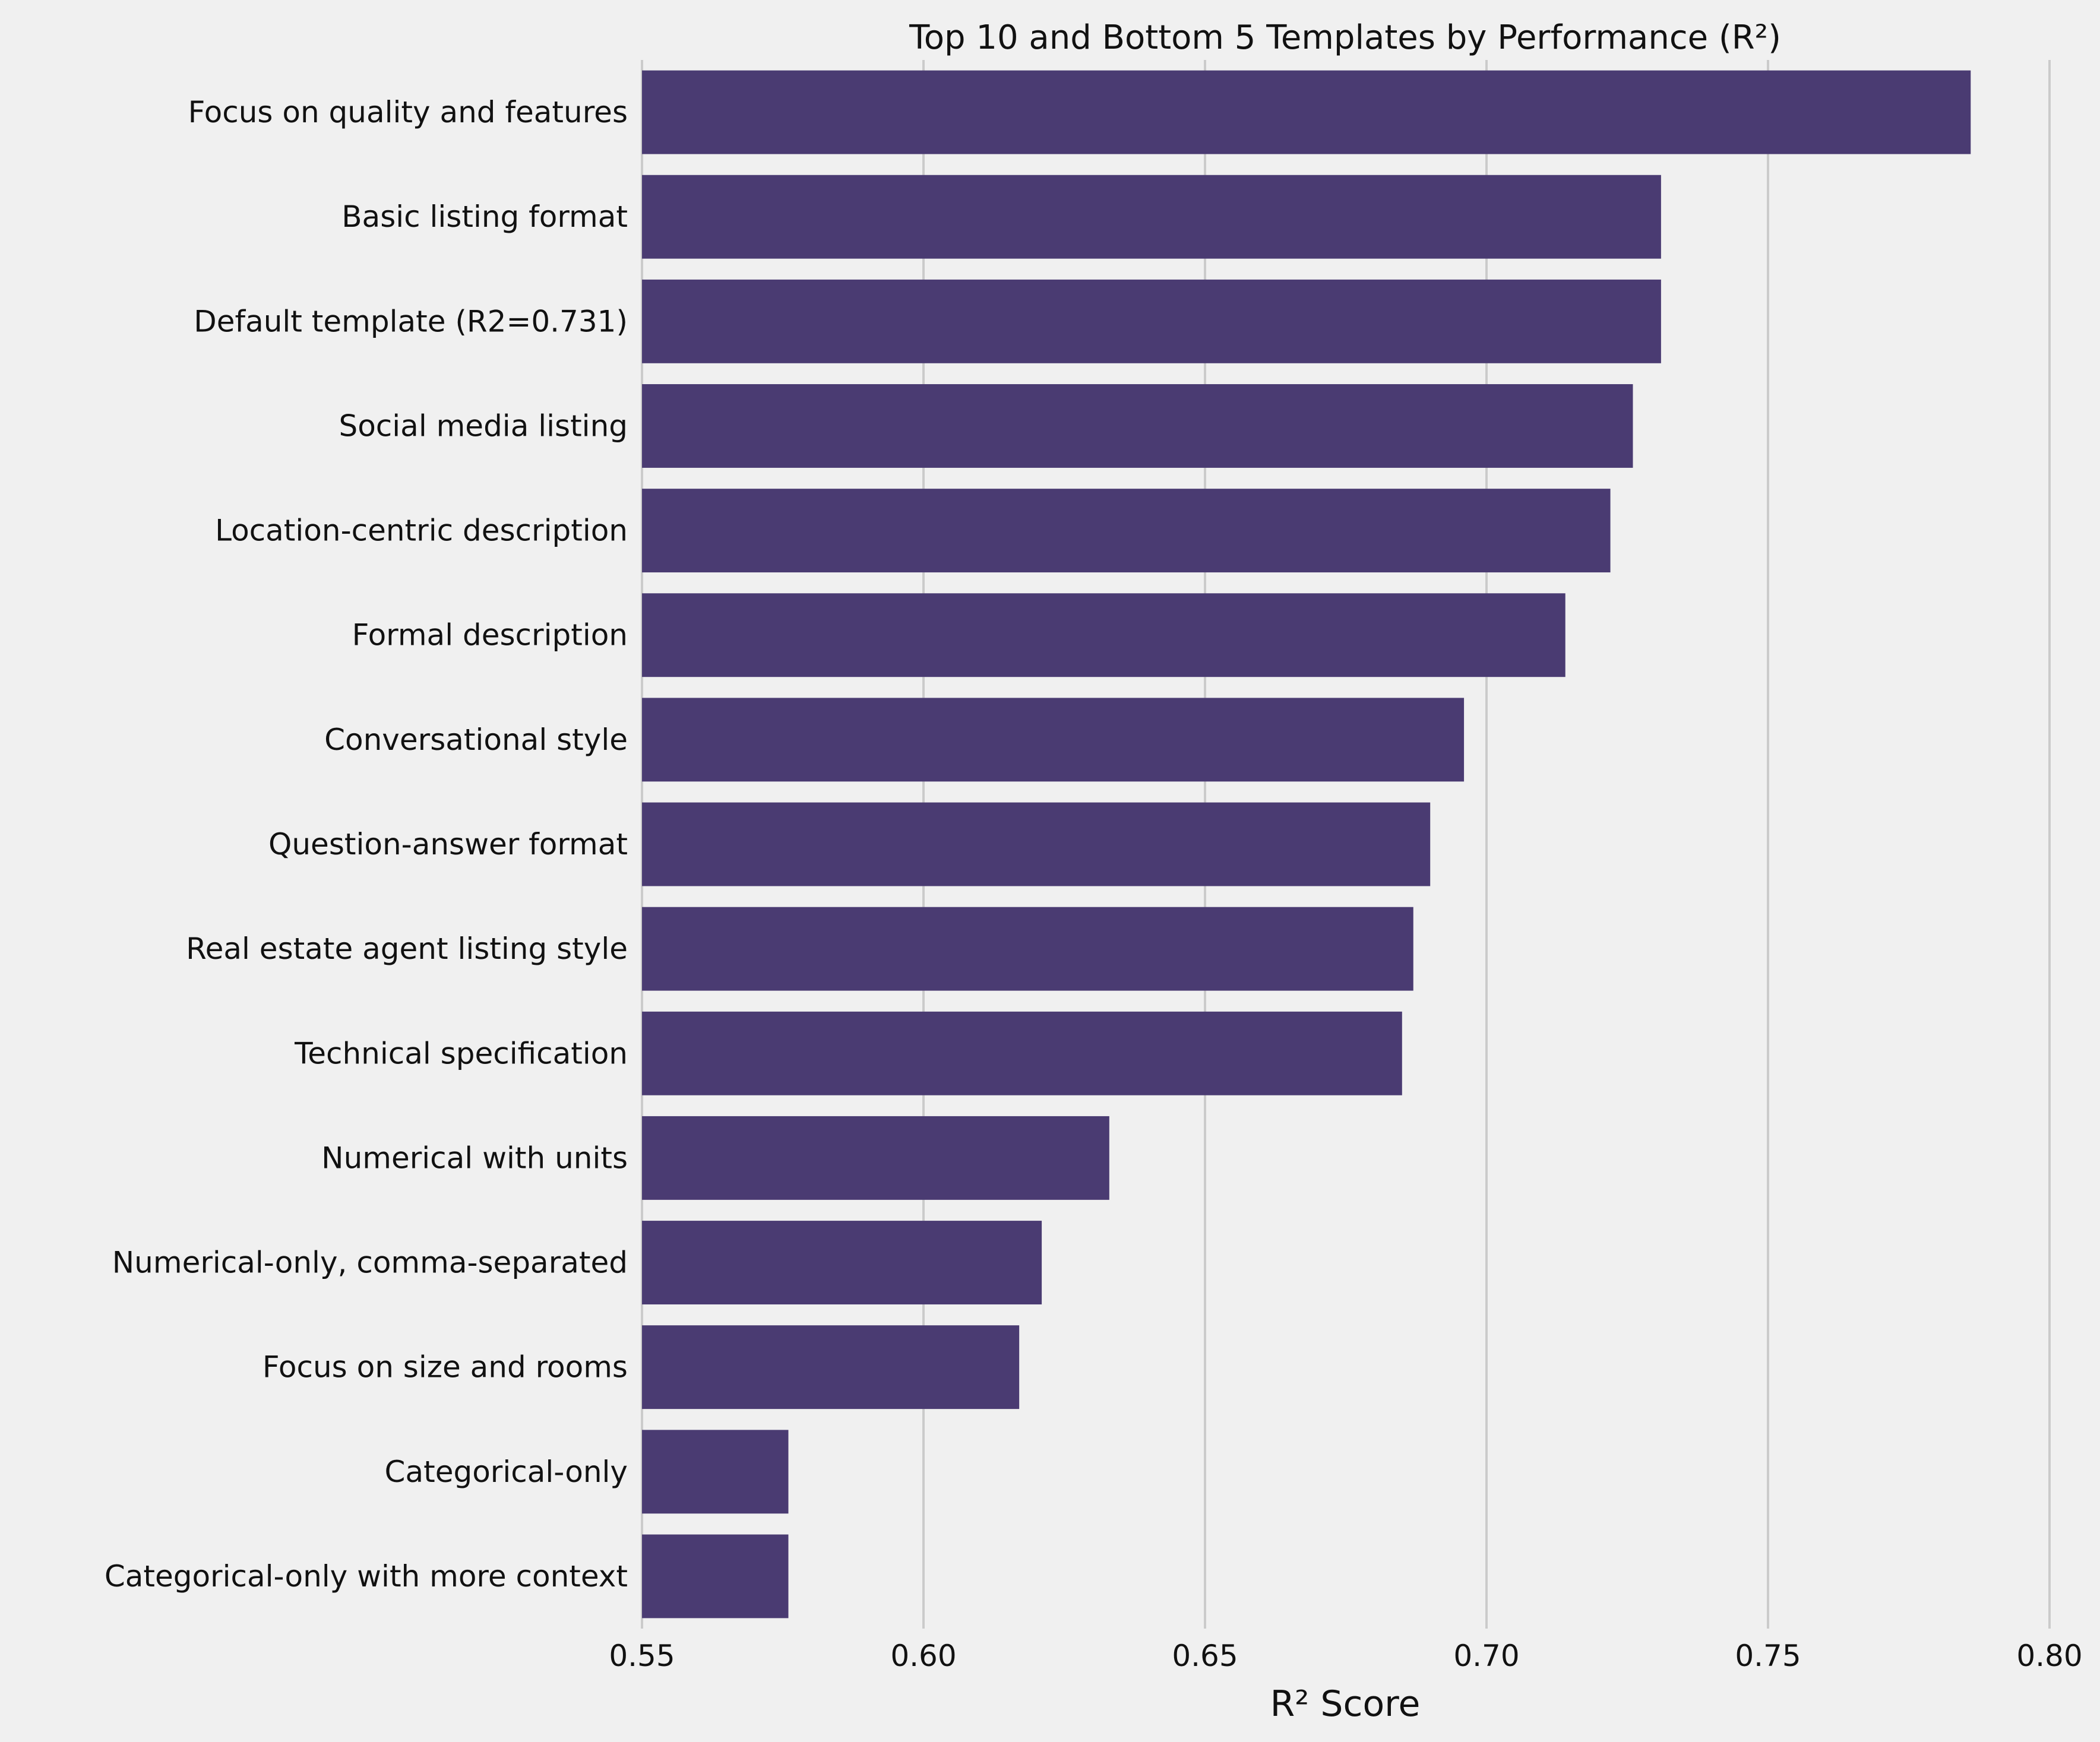 The height and width of the screenshot is (1742, 2100). Describe the element at coordinates (490, 635) in the screenshot. I see `y-tick-label: Formal description` at that location.